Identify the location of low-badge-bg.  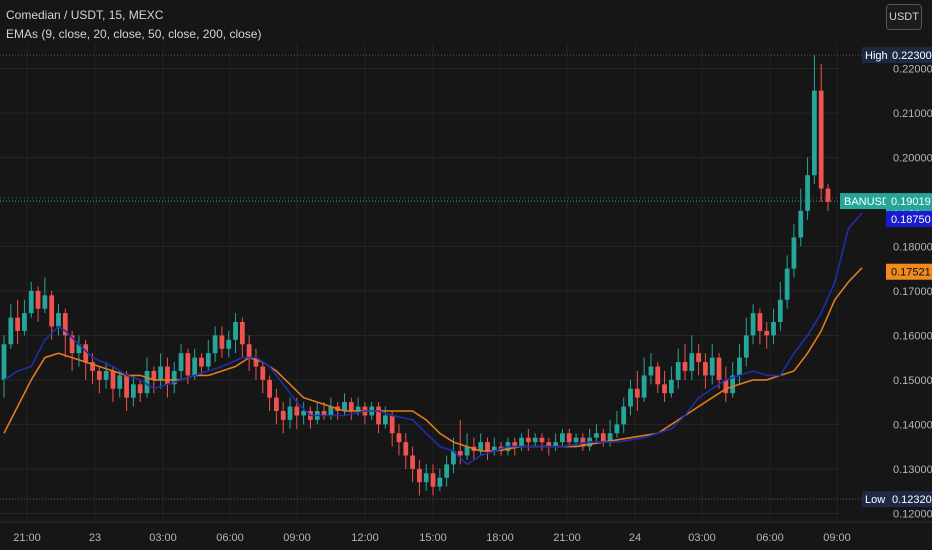
(897, 499).